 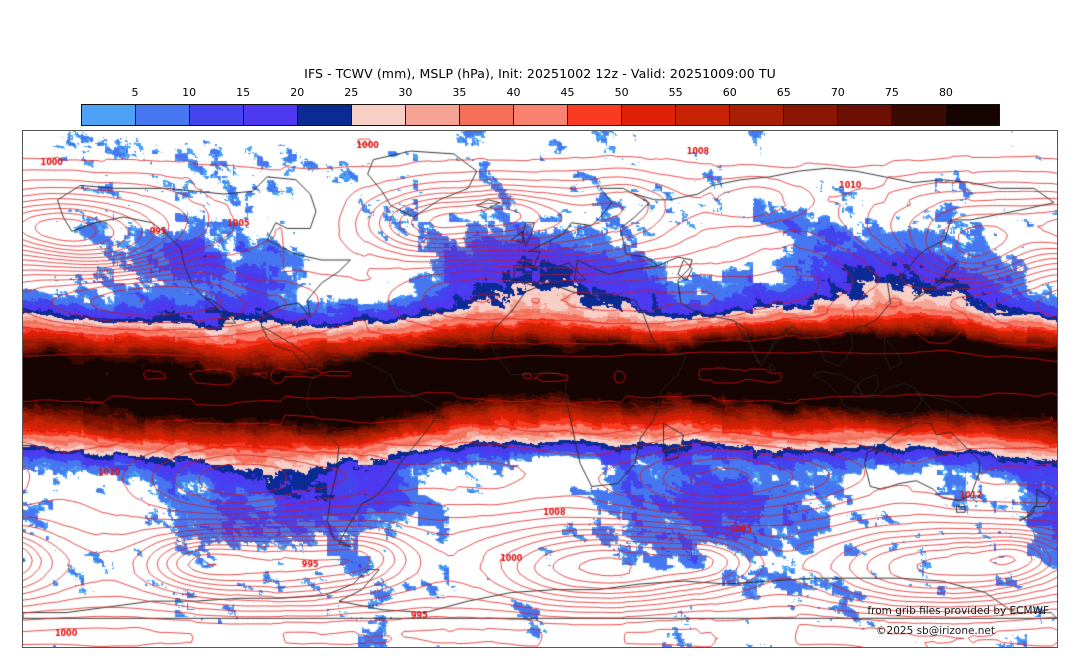 I want to click on colorbar: 5 10 15 20 25 30 35 40 45 50 55 60 65 70 75 80, so click(x=540, y=107).